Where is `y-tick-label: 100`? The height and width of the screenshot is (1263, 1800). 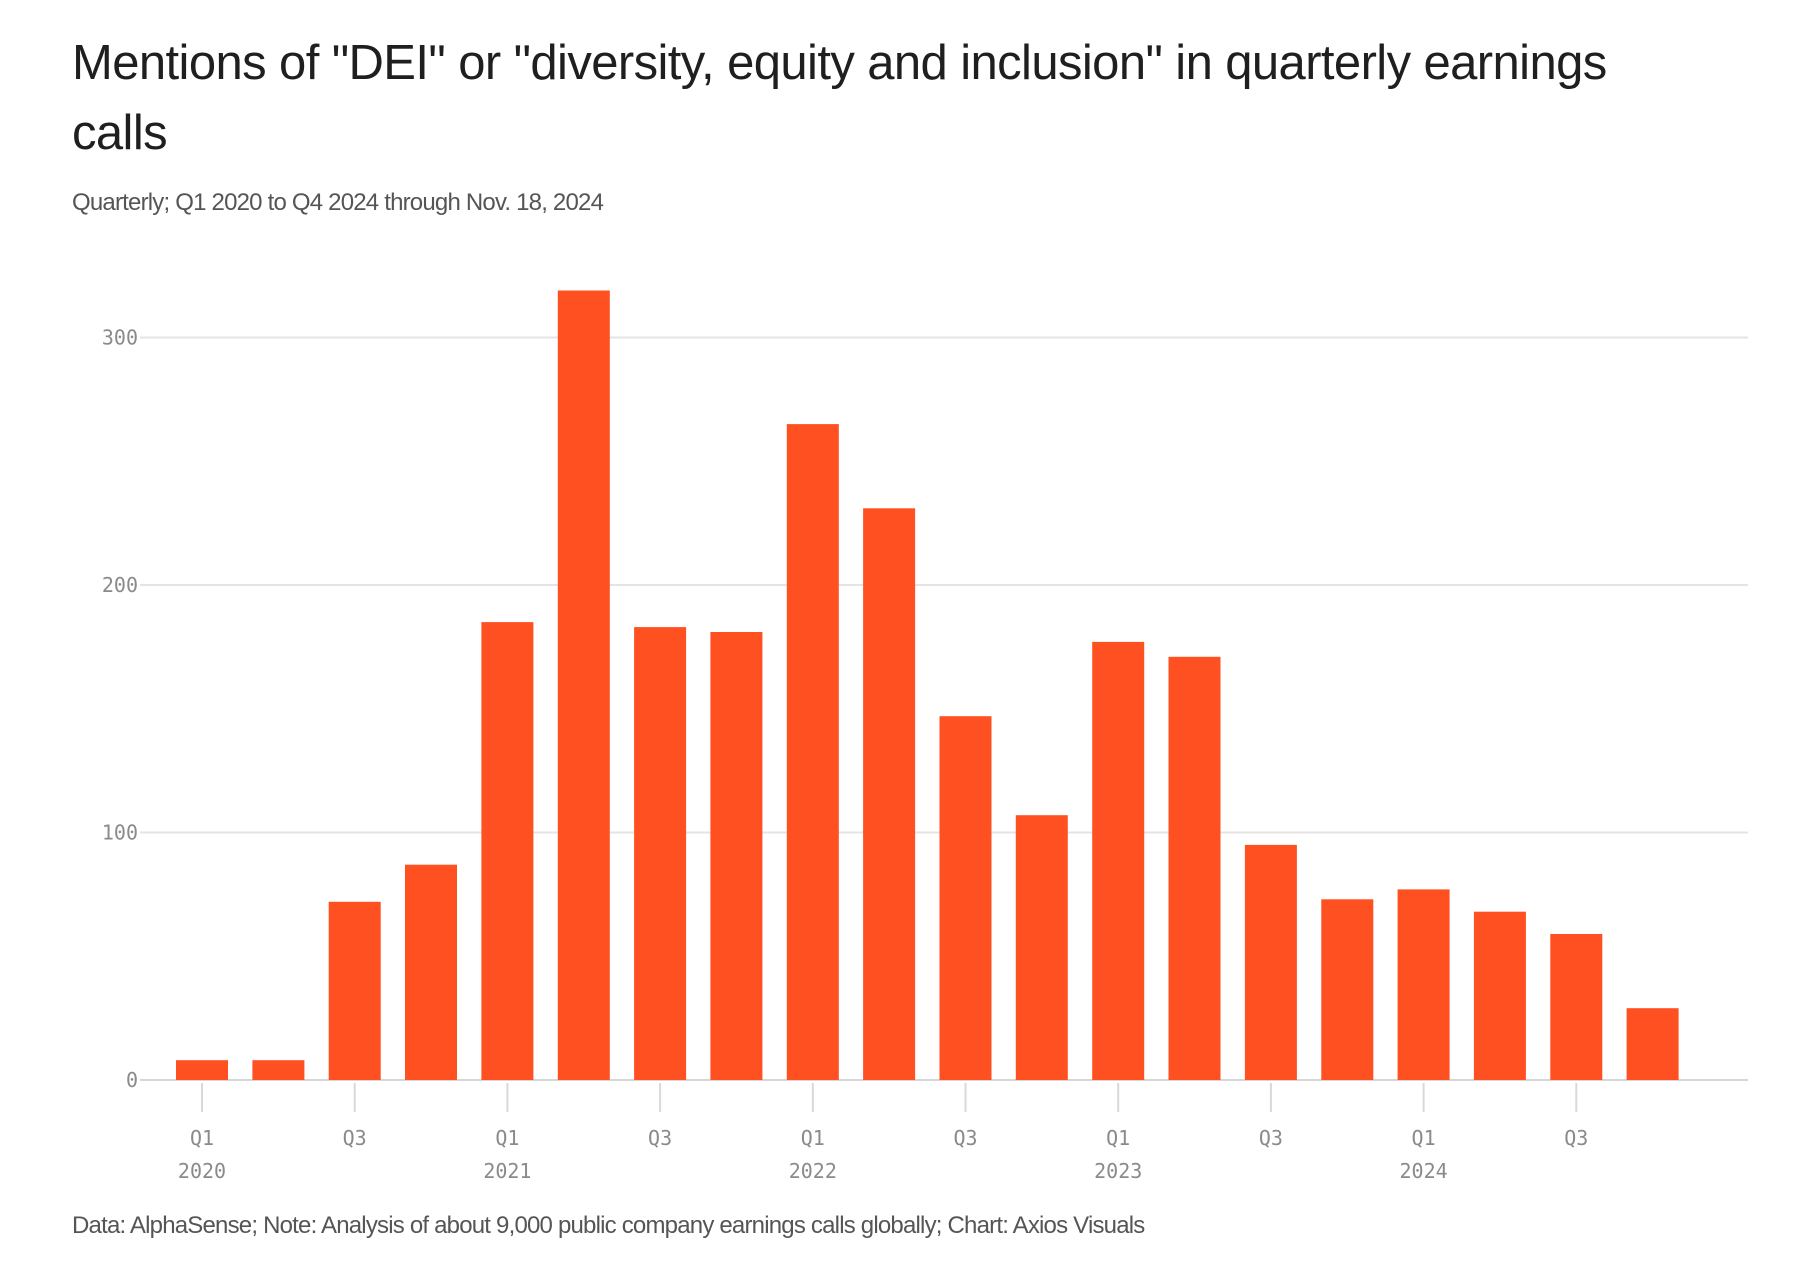 y-tick-label: 100 is located at coordinates (120, 833).